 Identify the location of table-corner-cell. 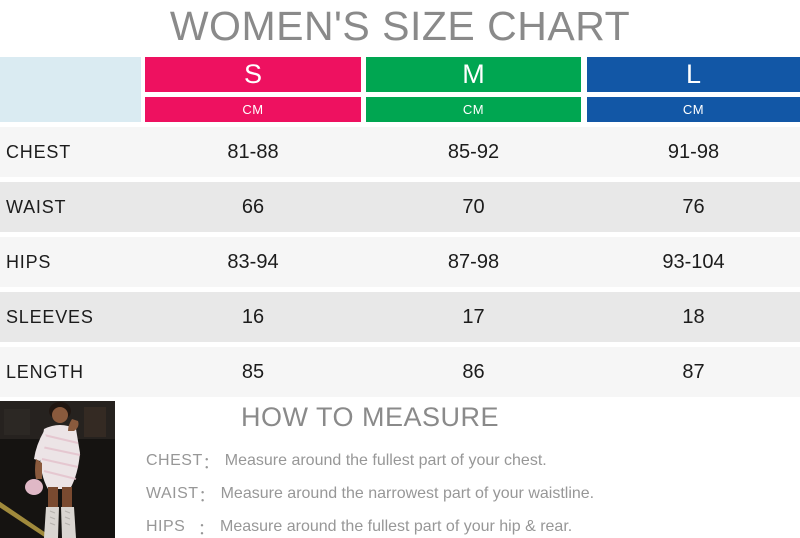
(70, 89).